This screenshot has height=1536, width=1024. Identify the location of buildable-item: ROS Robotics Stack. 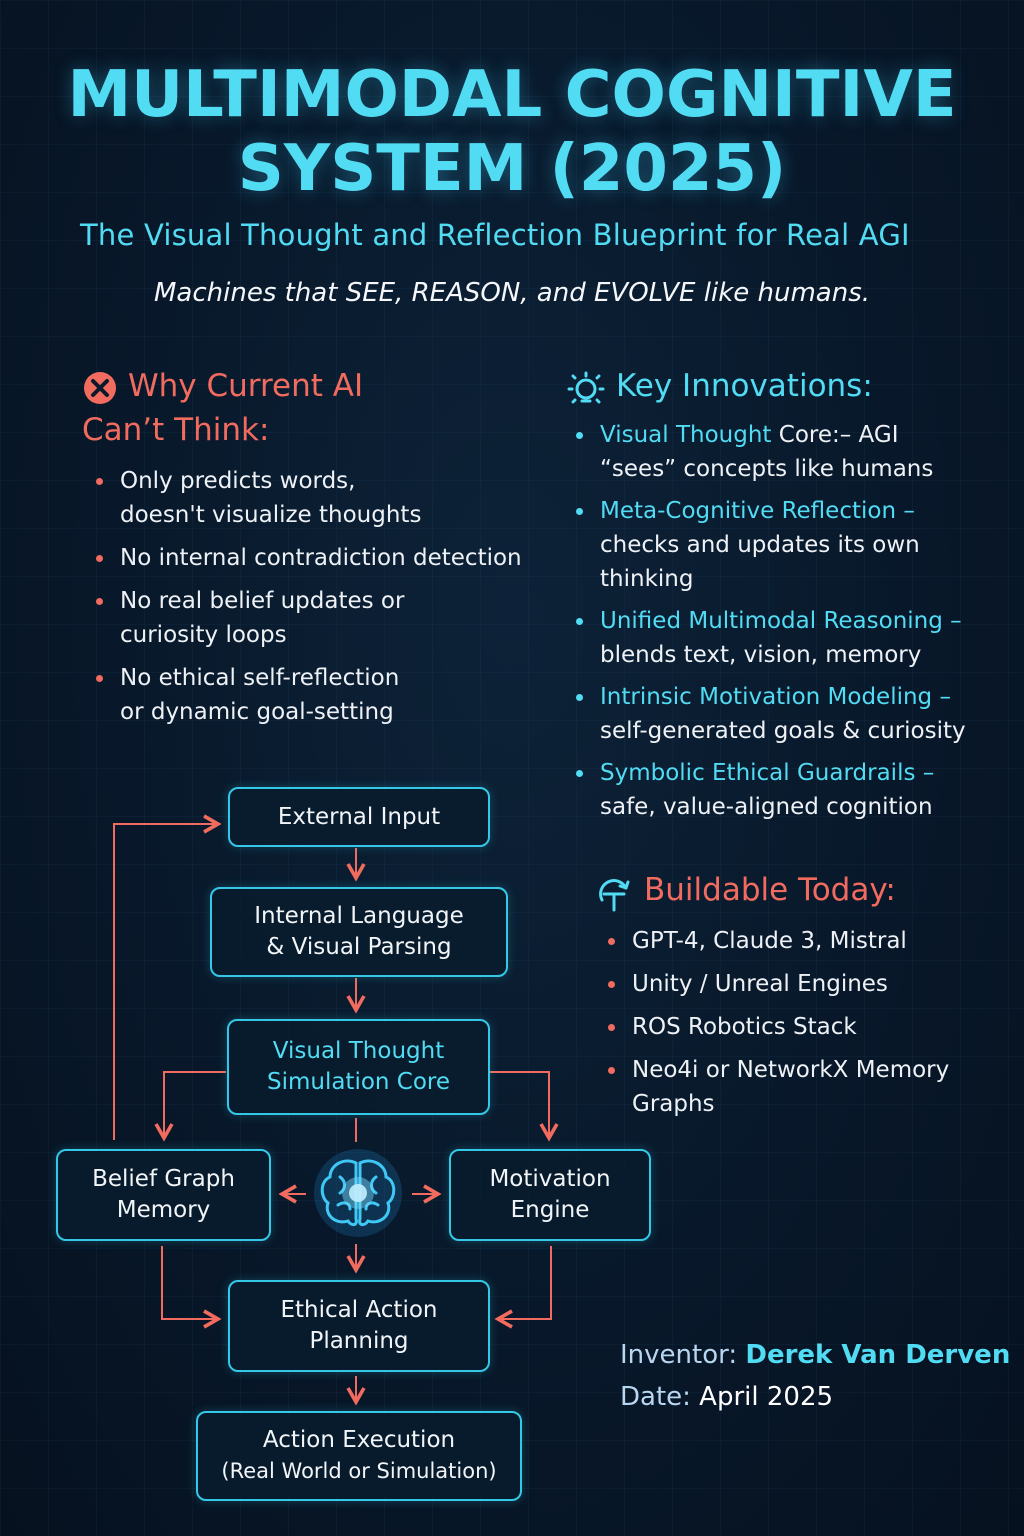
(804, 1027).